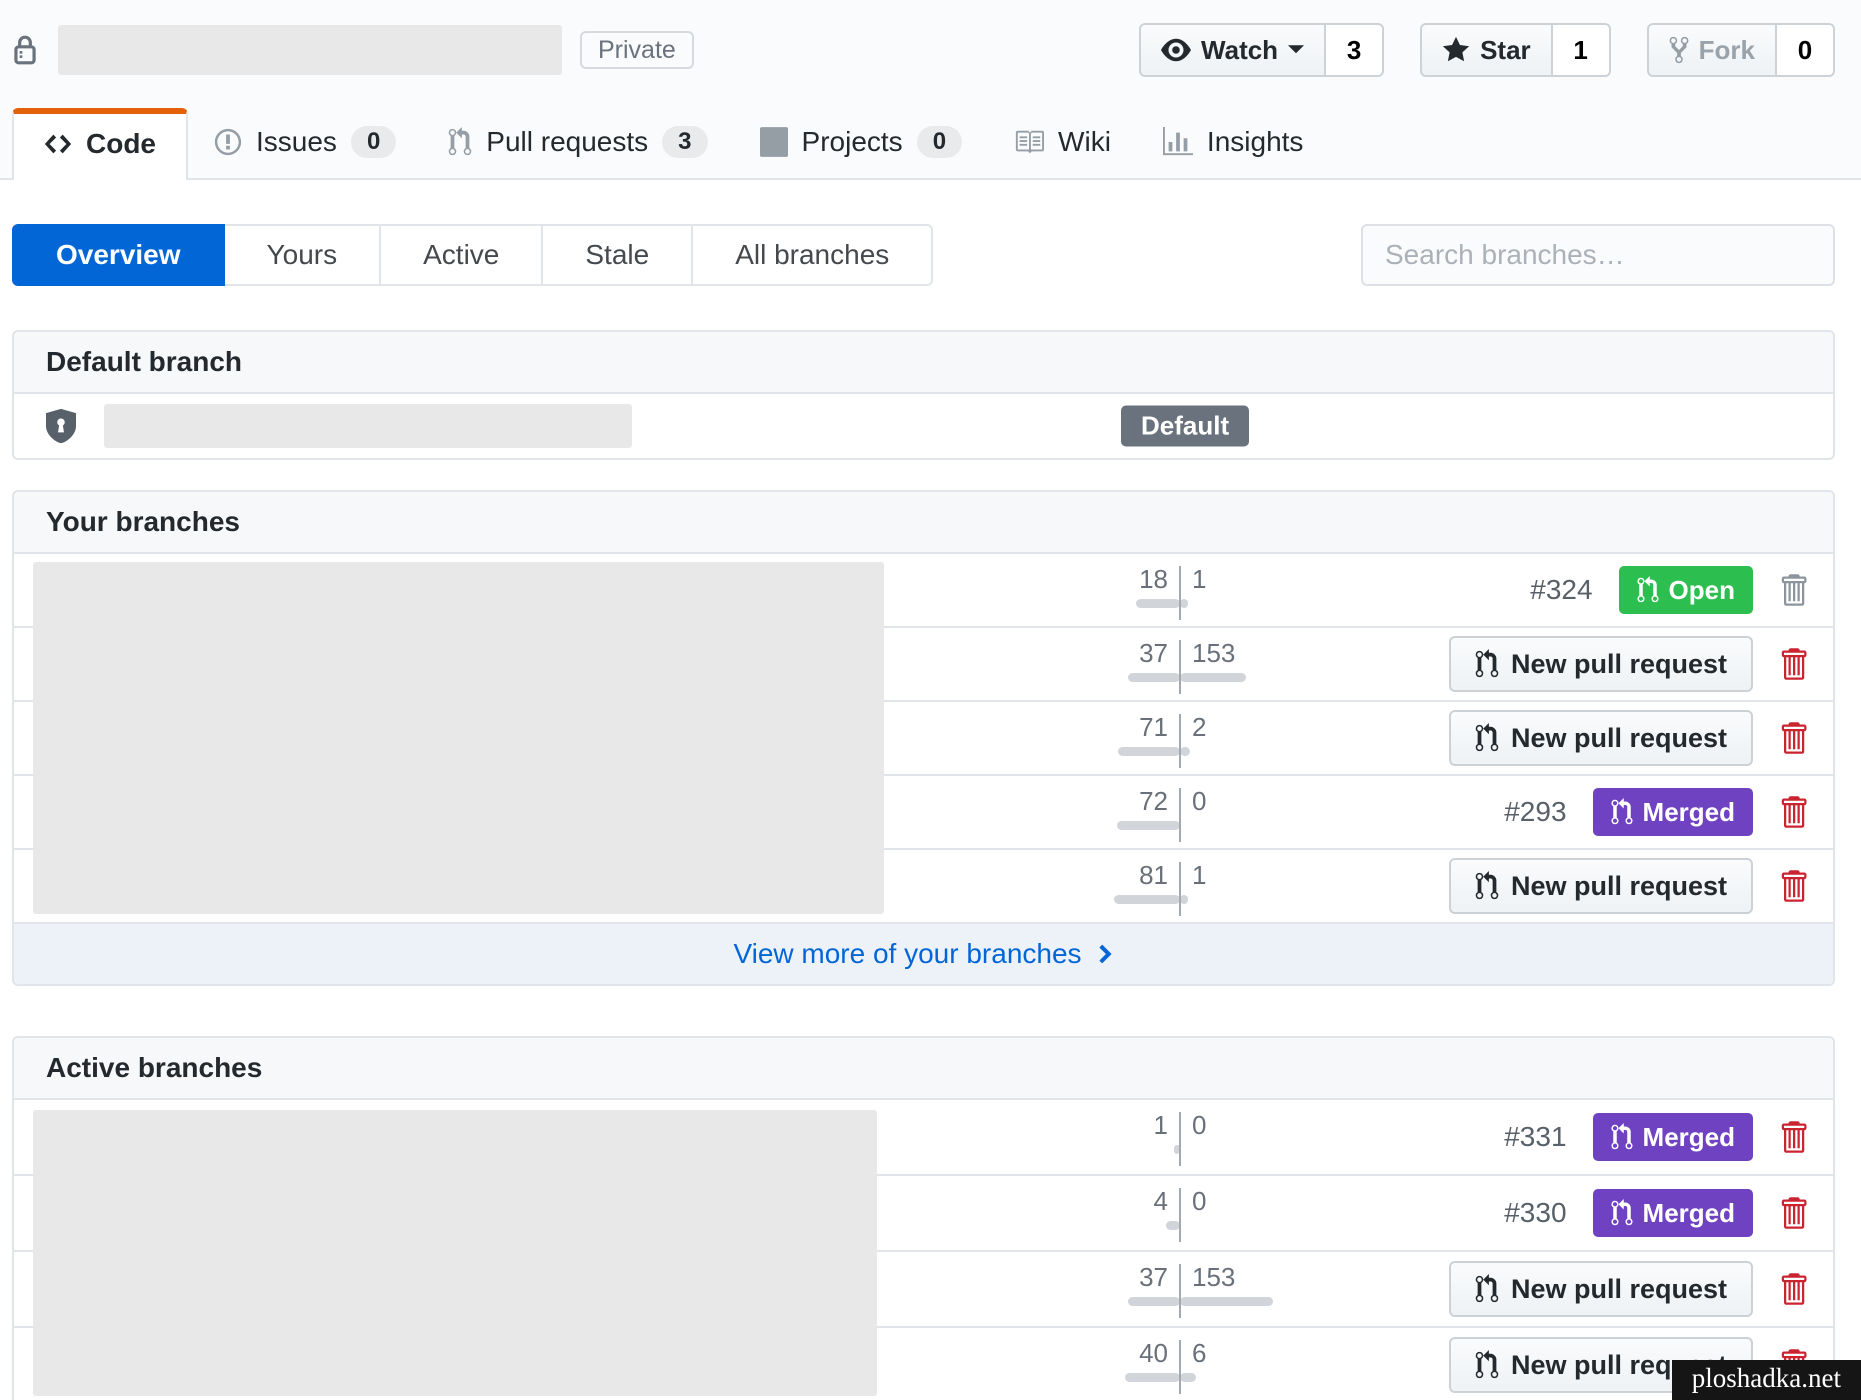 Image resolution: width=1861 pixels, height=1400 pixels. I want to click on pr-number-link: #331, so click(1535, 1136).